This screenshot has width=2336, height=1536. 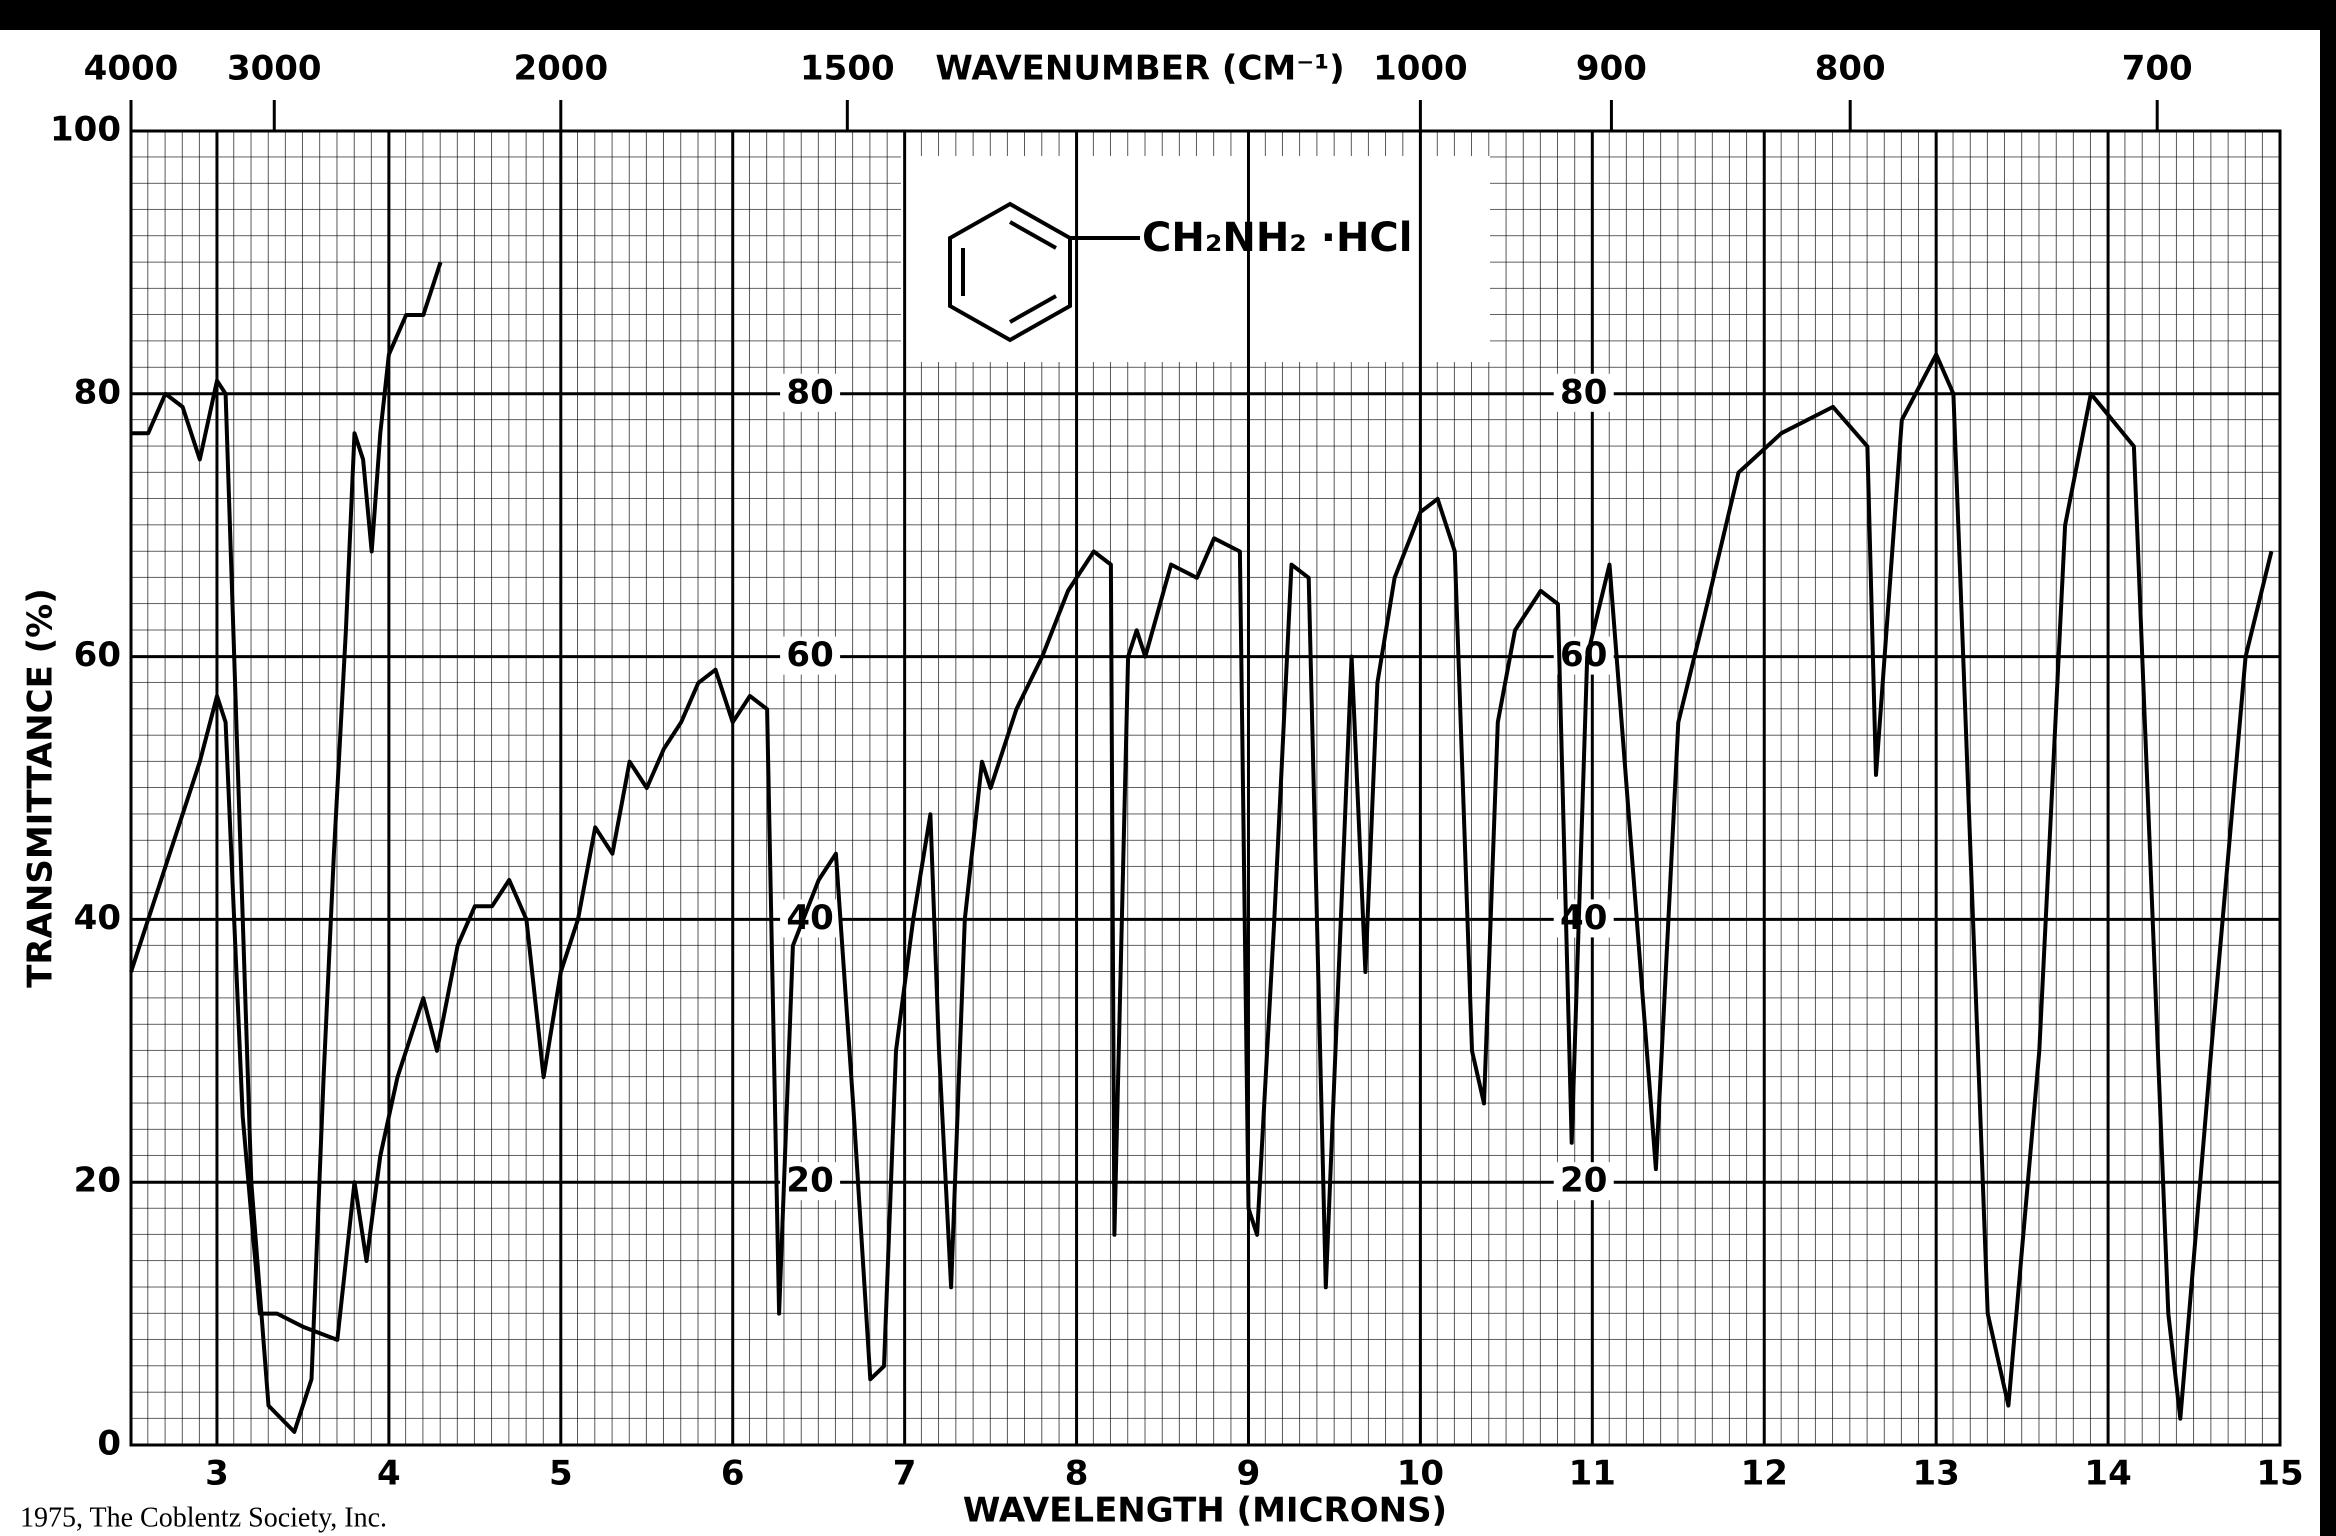 I want to click on x-tick-label: 10, so click(x=1420, y=1474).